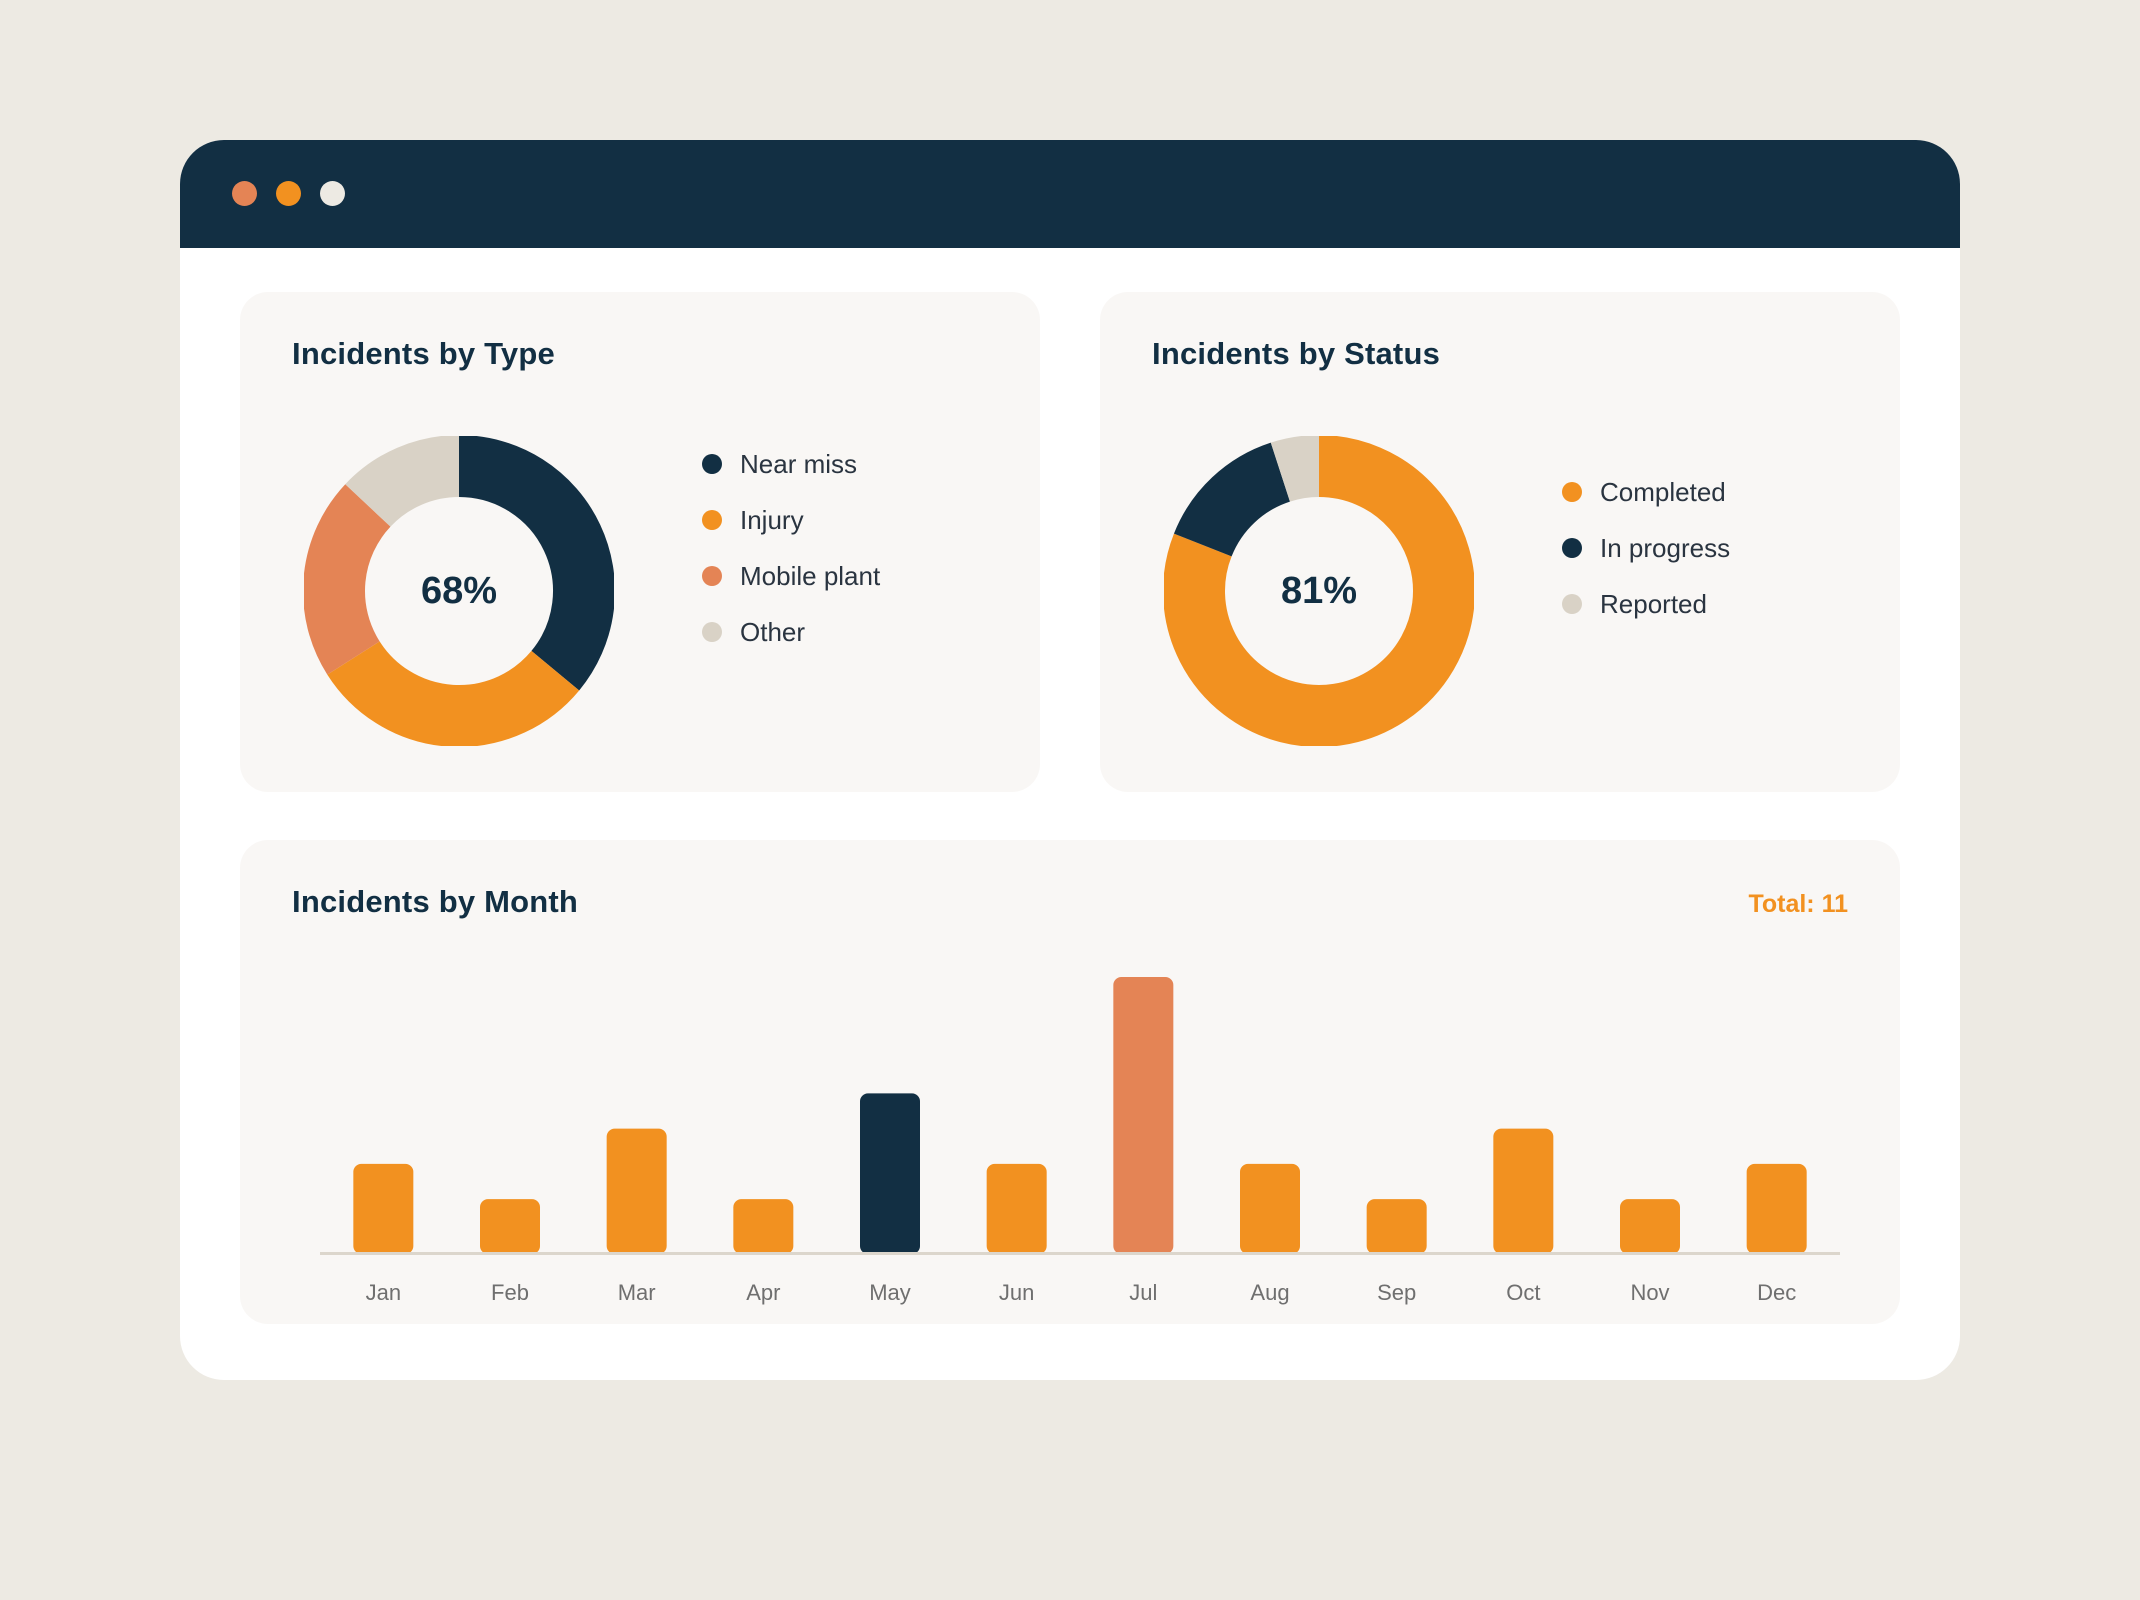 Image resolution: width=2140 pixels, height=1600 pixels. I want to click on x-tick-label: Jan, so click(383, 1292).